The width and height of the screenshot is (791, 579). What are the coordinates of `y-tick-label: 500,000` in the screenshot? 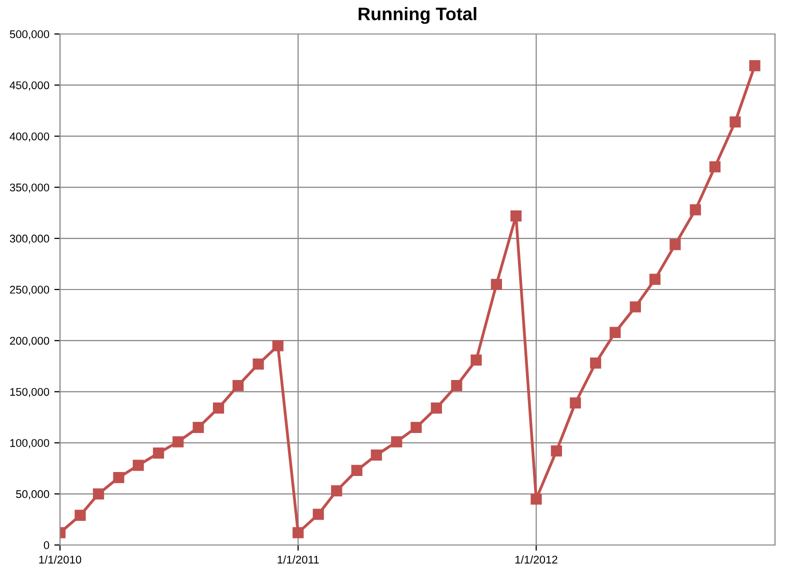 It's located at (30, 35).